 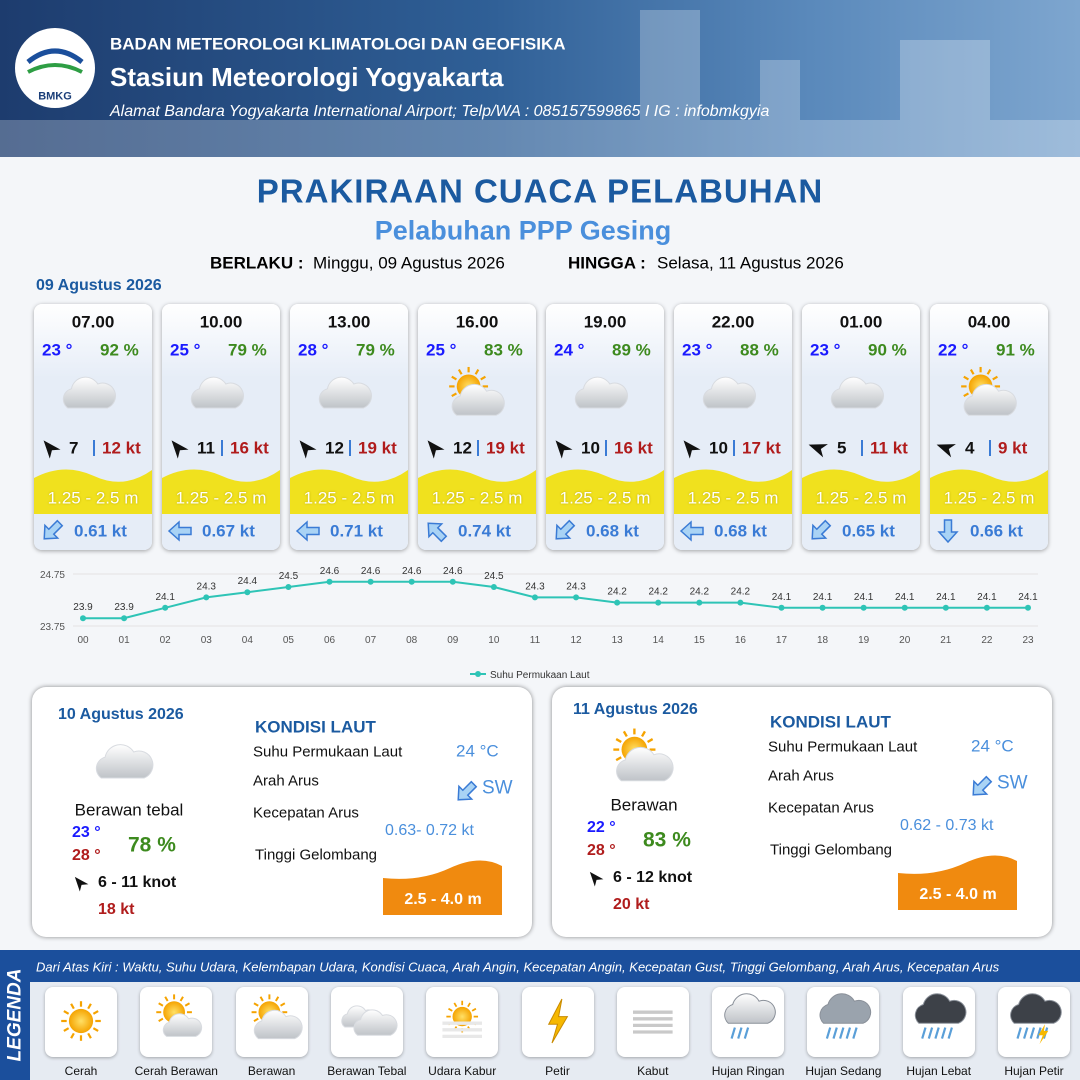 I want to click on x-tick-label: 18, so click(x=823, y=640).